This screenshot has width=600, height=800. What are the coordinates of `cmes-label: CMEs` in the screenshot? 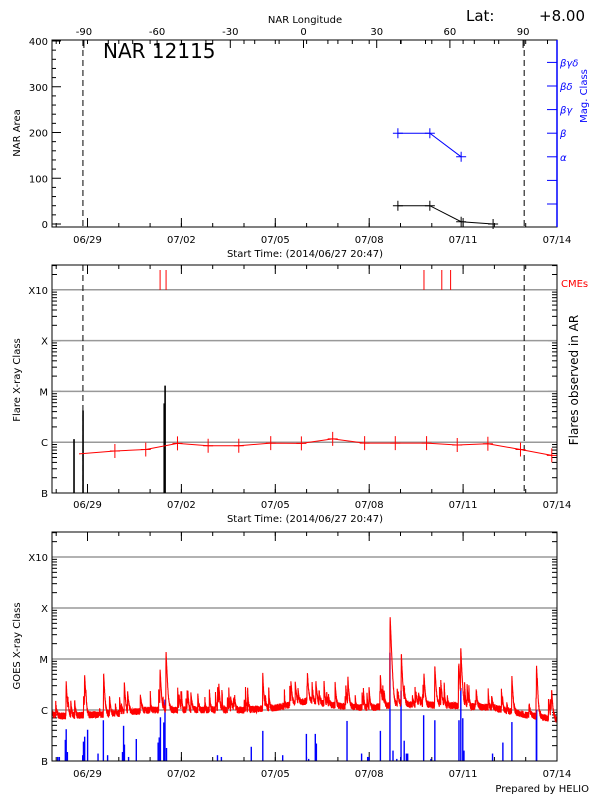 It's located at (574, 284).